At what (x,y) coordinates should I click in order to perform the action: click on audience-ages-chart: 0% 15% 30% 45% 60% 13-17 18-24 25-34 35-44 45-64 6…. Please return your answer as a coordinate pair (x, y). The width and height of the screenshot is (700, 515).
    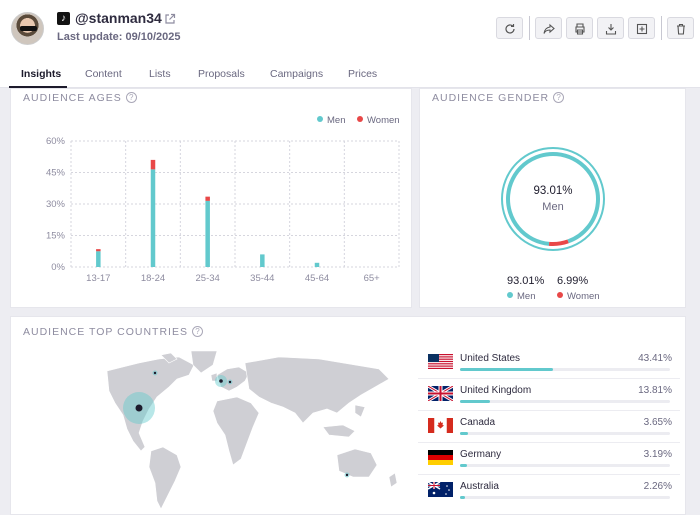
    Looking at the image, I should click on (223, 210).